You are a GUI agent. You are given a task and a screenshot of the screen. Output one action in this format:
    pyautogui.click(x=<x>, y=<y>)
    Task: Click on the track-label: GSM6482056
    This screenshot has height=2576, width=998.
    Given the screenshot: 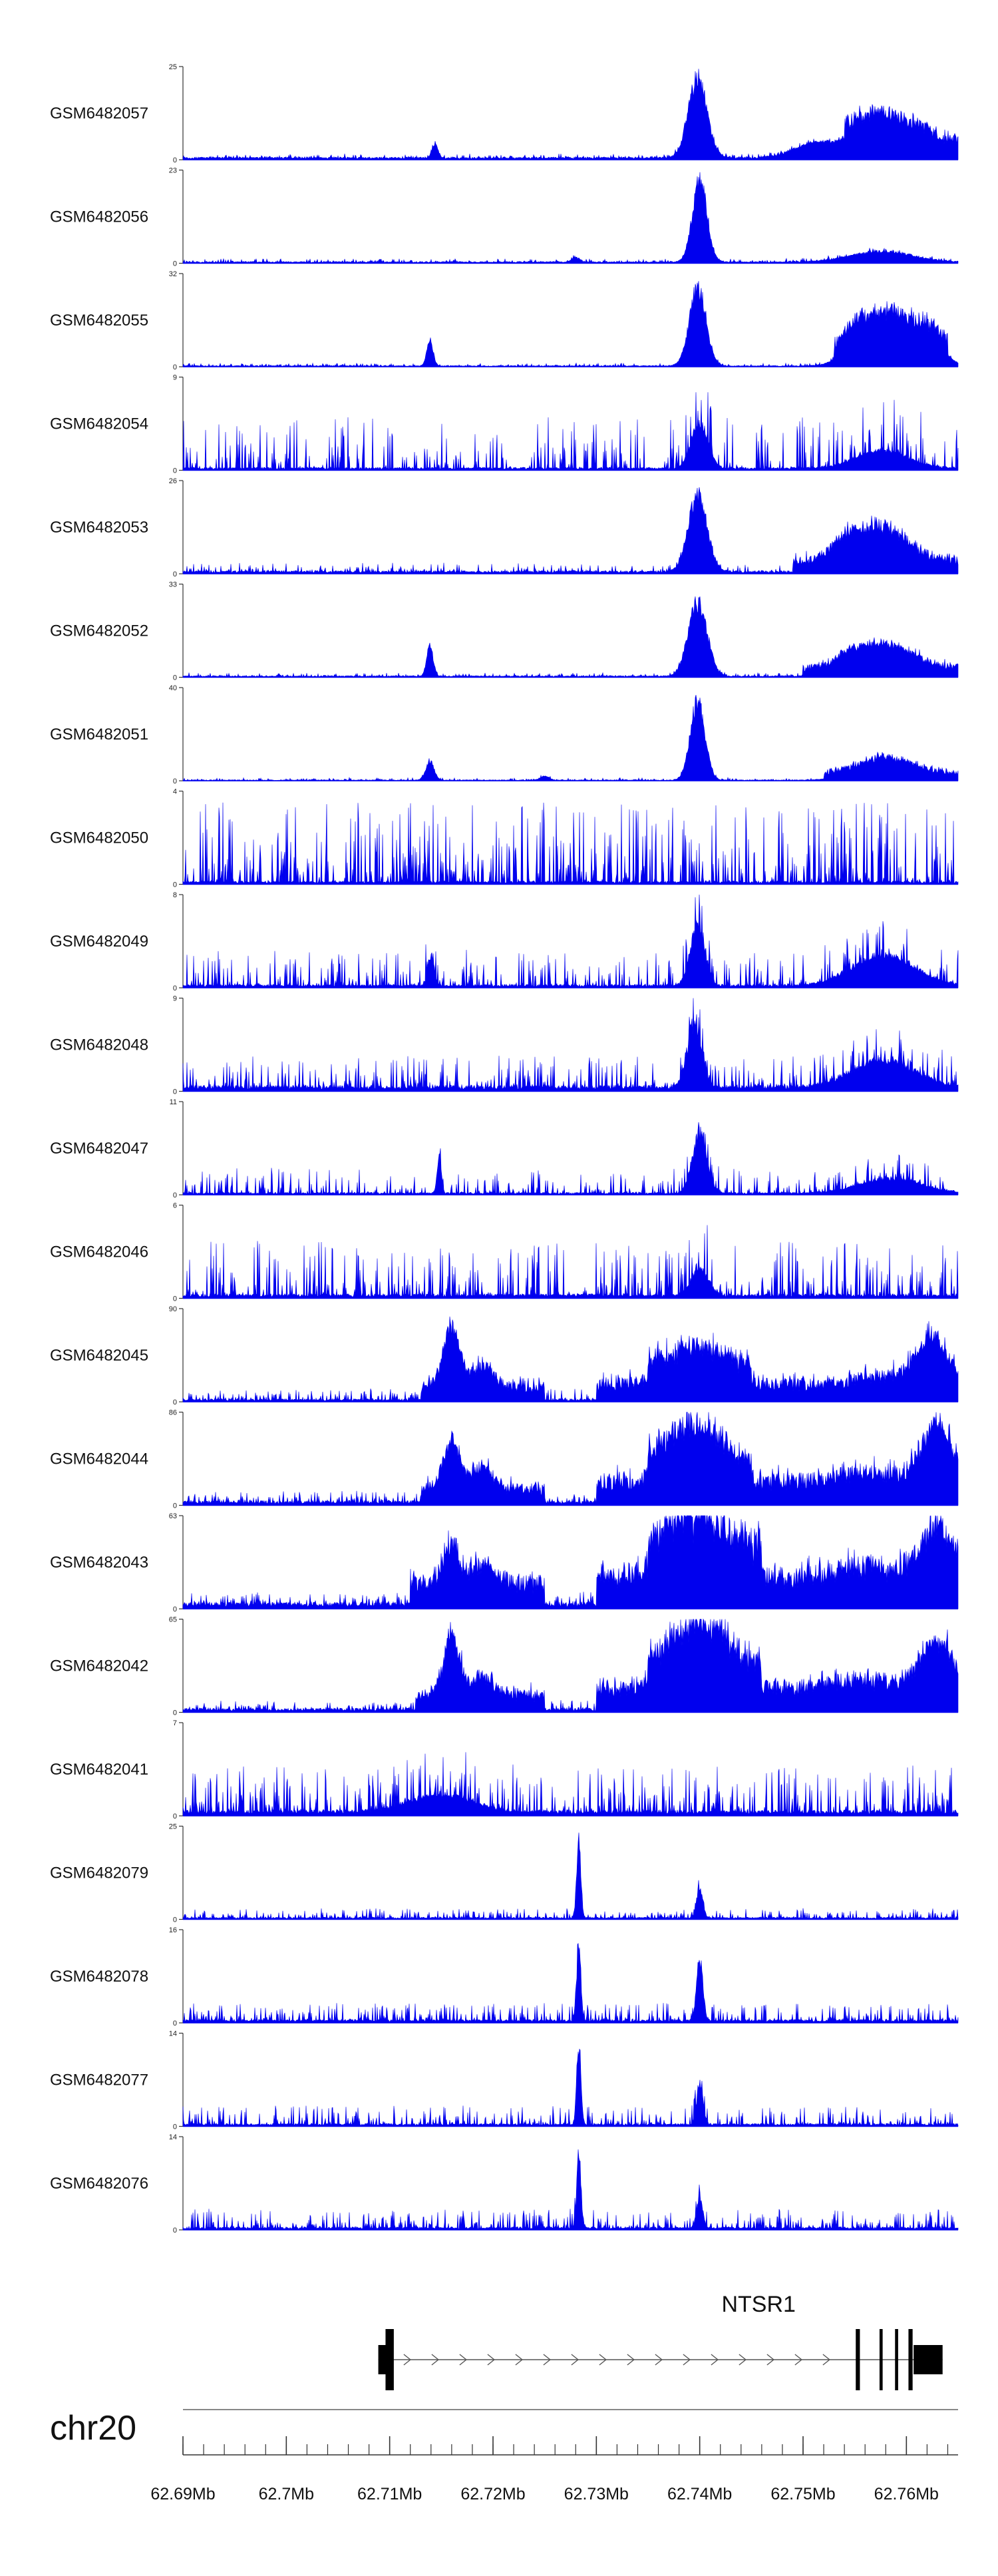 What is the action you would take?
    pyautogui.click(x=99, y=217)
    